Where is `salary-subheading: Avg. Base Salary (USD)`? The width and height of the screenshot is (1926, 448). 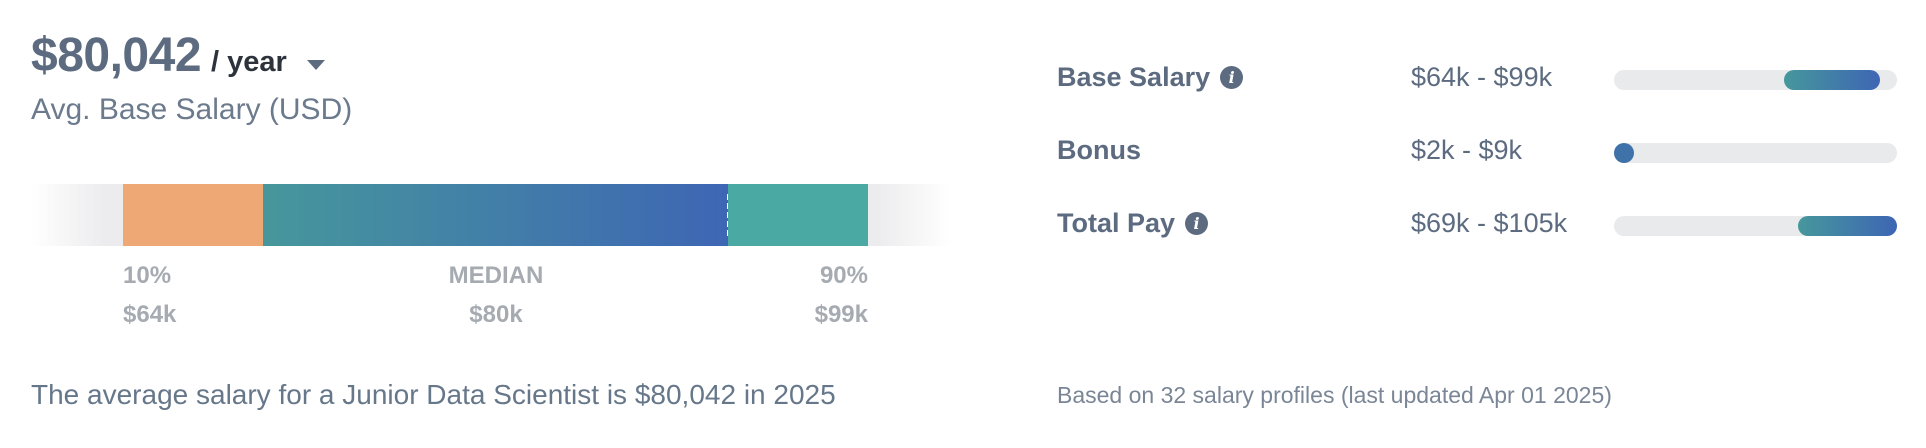
salary-subheading: Avg. Base Salary (USD) is located at coordinates (192, 109).